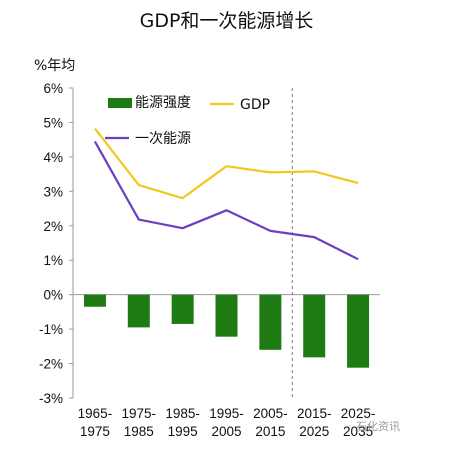  Describe the element at coordinates (55, 66) in the screenshot. I see `y-axis-unit-label: %年均` at that location.